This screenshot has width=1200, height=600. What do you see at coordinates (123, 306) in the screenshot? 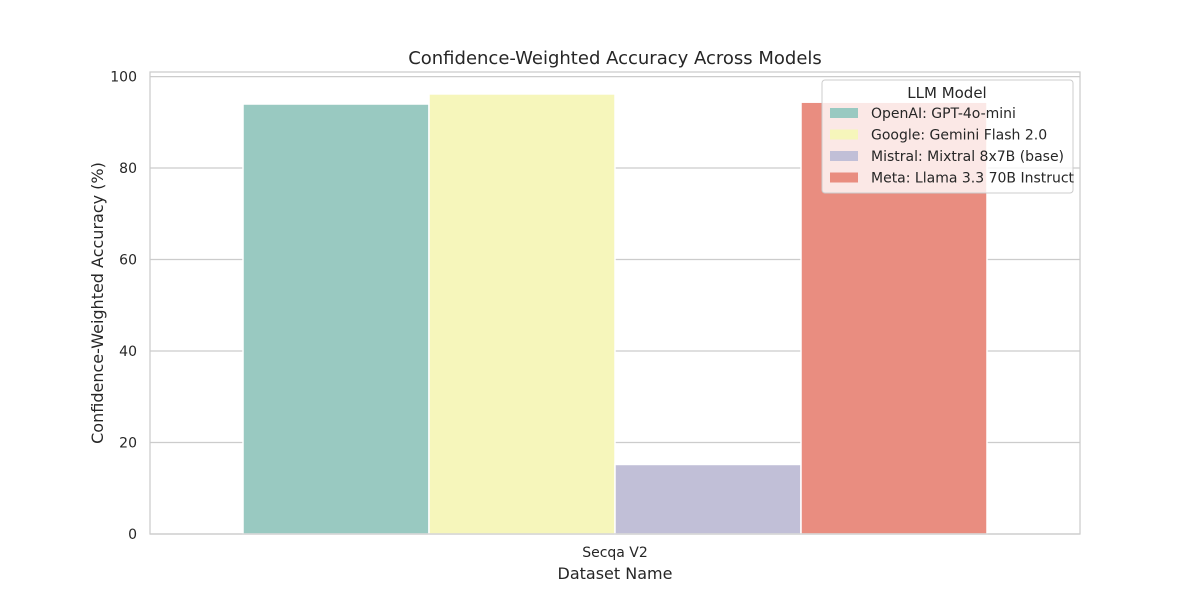
I see `y-tick-labels: 0 20 40 60 80 100` at bounding box center [123, 306].